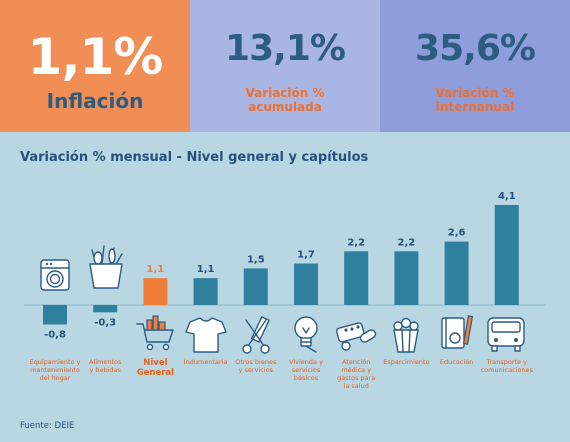 This screenshot has width=570, height=442. What do you see at coordinates (475, 107) in the screenshot?
I see `interannual-label-line2: internanual` at bounding box center [475, 107].